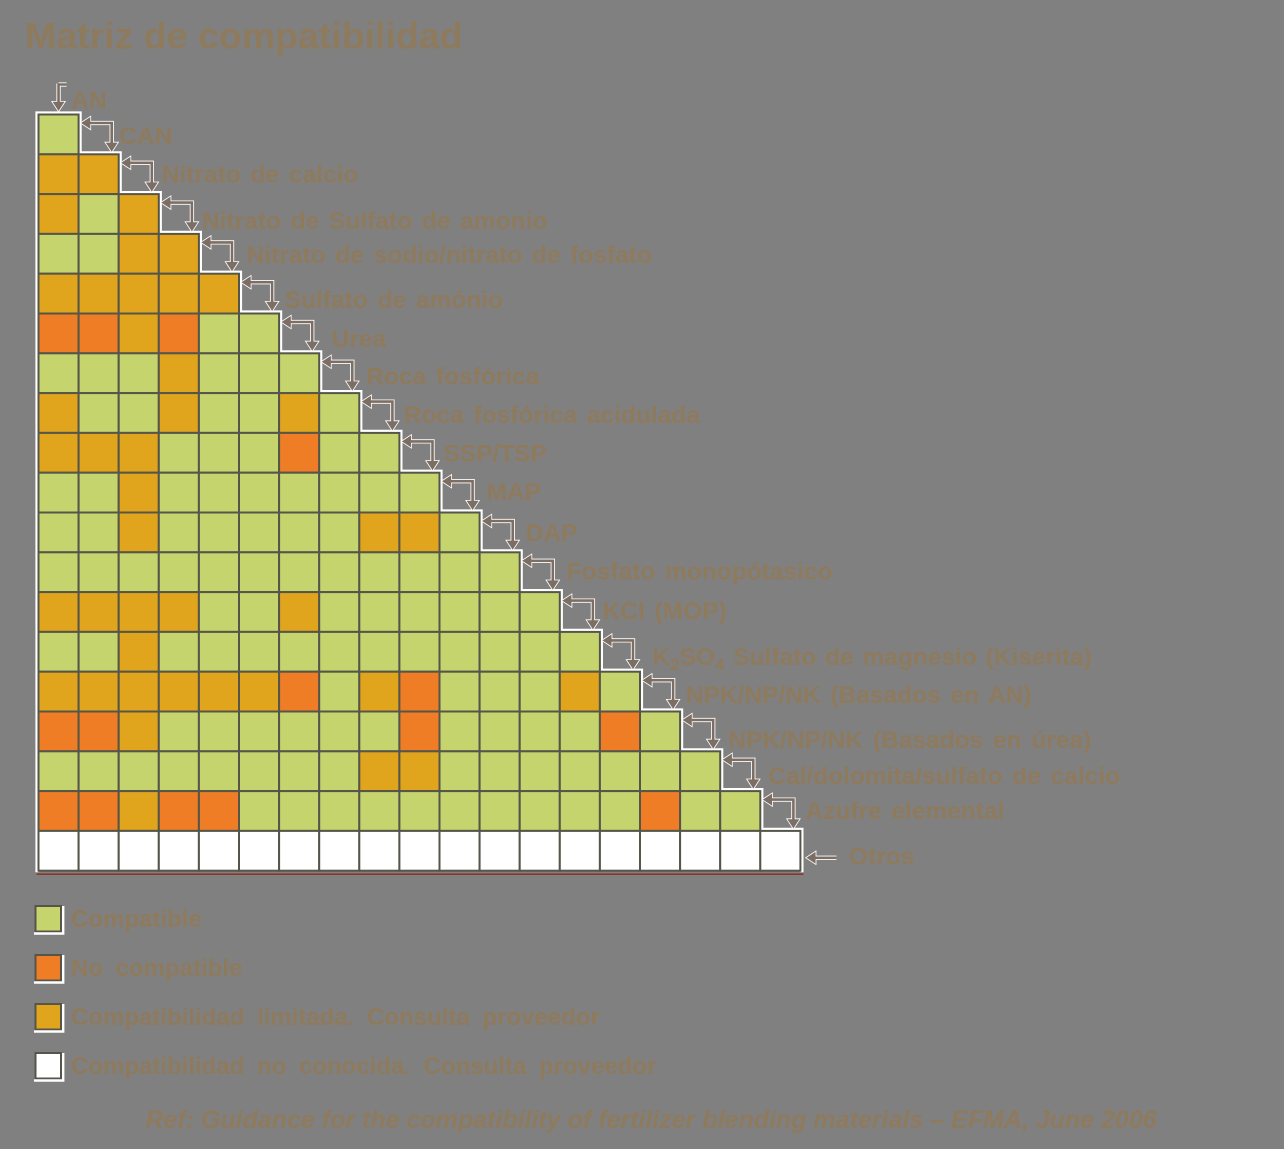 This screenshot has height=1149, width=1284. What do you see at coordinates (260, 175) in the screenshot?
I see `svg-text: Nitrato de calcio` at bounding box center [260, 175].